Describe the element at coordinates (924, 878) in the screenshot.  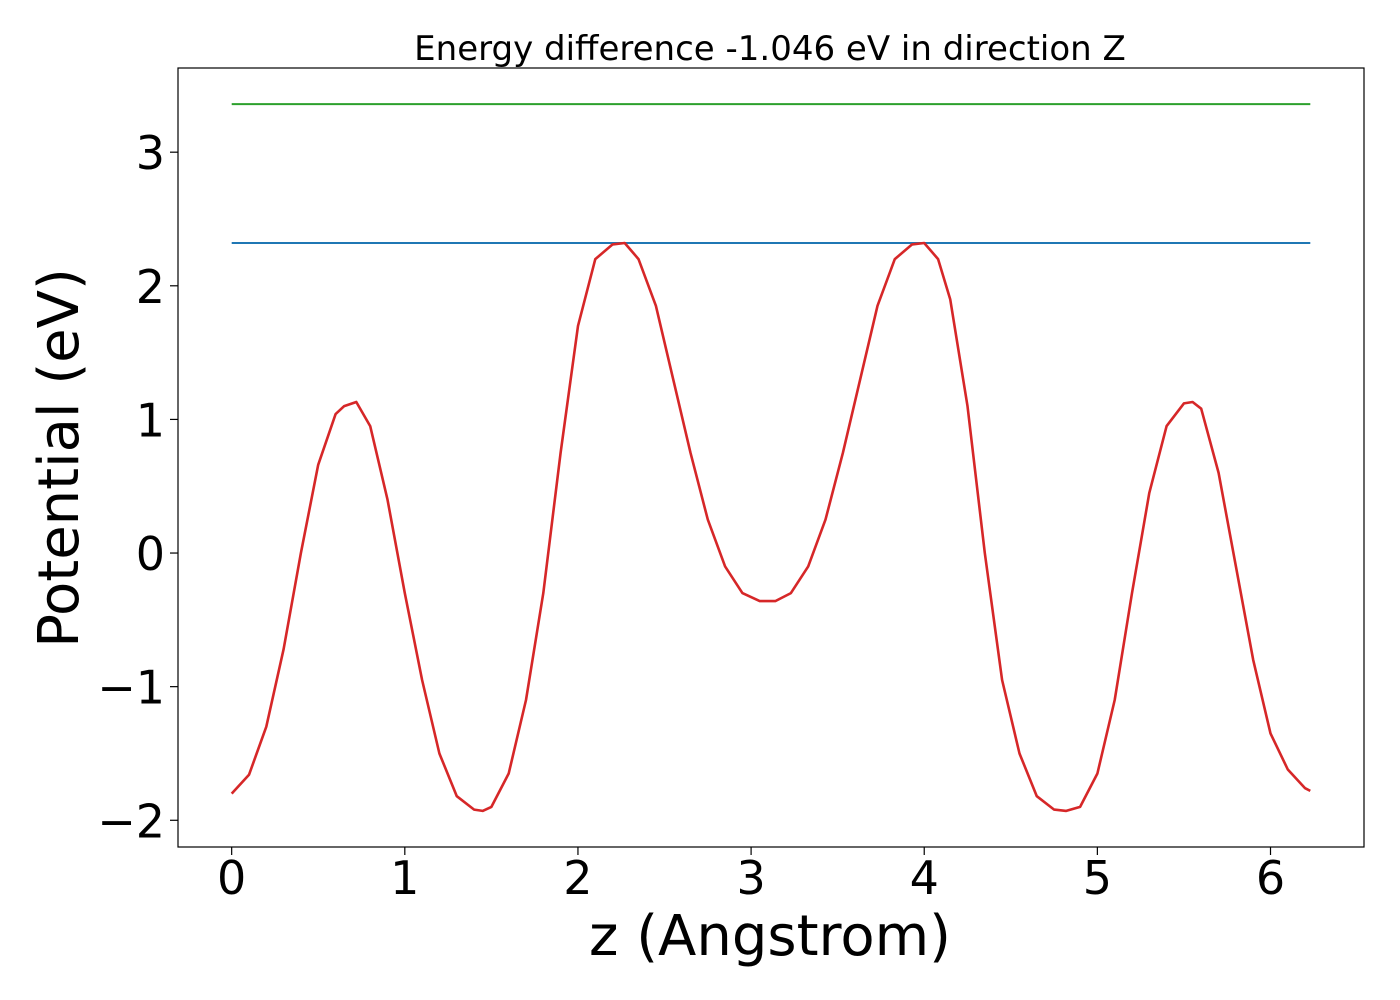
I see `x-tick-label: 4` at that location.